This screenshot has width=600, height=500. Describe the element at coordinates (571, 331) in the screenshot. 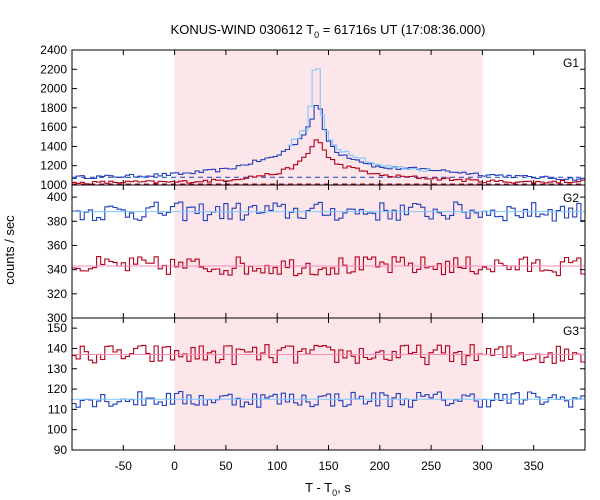

I see `panel-label-g3: G3` at that location.